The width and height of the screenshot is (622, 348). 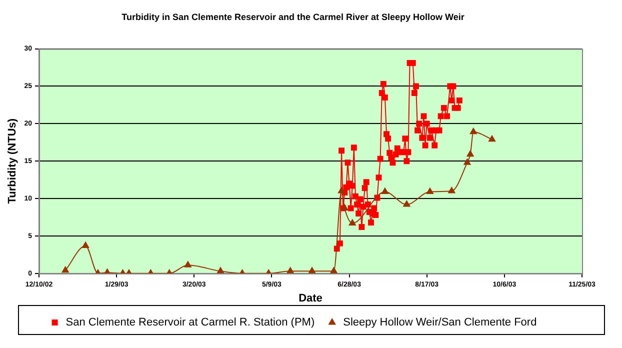 What do you see at coordinates (310, 298) in the screenshot?
I see `x-axis-title: Date` at bounding box center [310, 298].